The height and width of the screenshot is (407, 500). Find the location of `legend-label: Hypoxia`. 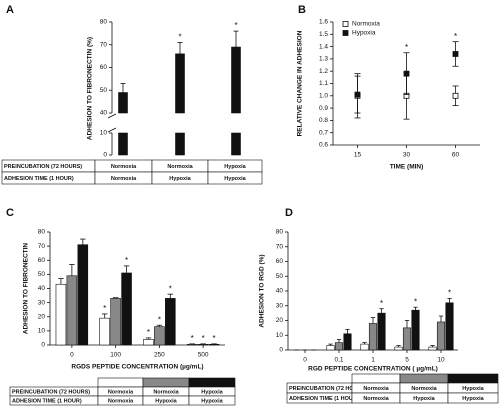

legend-label: Hypoxia is located at coordinates (364, 33).